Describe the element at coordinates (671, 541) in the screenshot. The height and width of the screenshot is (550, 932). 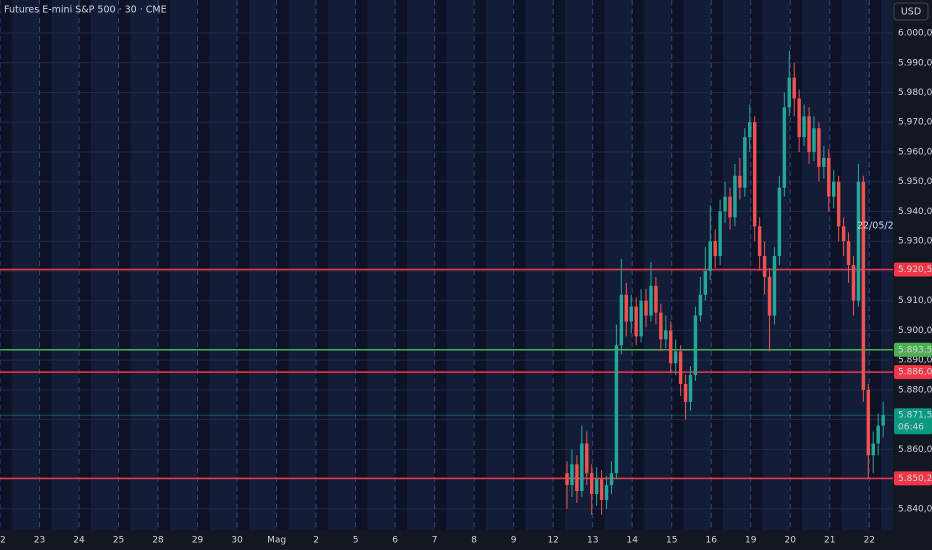
I see `x-tick-label: 15` at that location.